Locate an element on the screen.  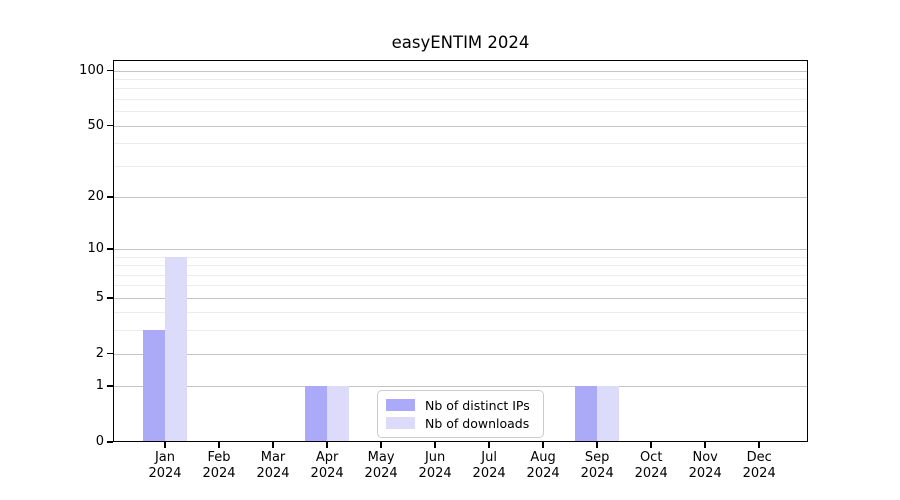
y-tick-label: 100 is located at coordinates (91, 70).